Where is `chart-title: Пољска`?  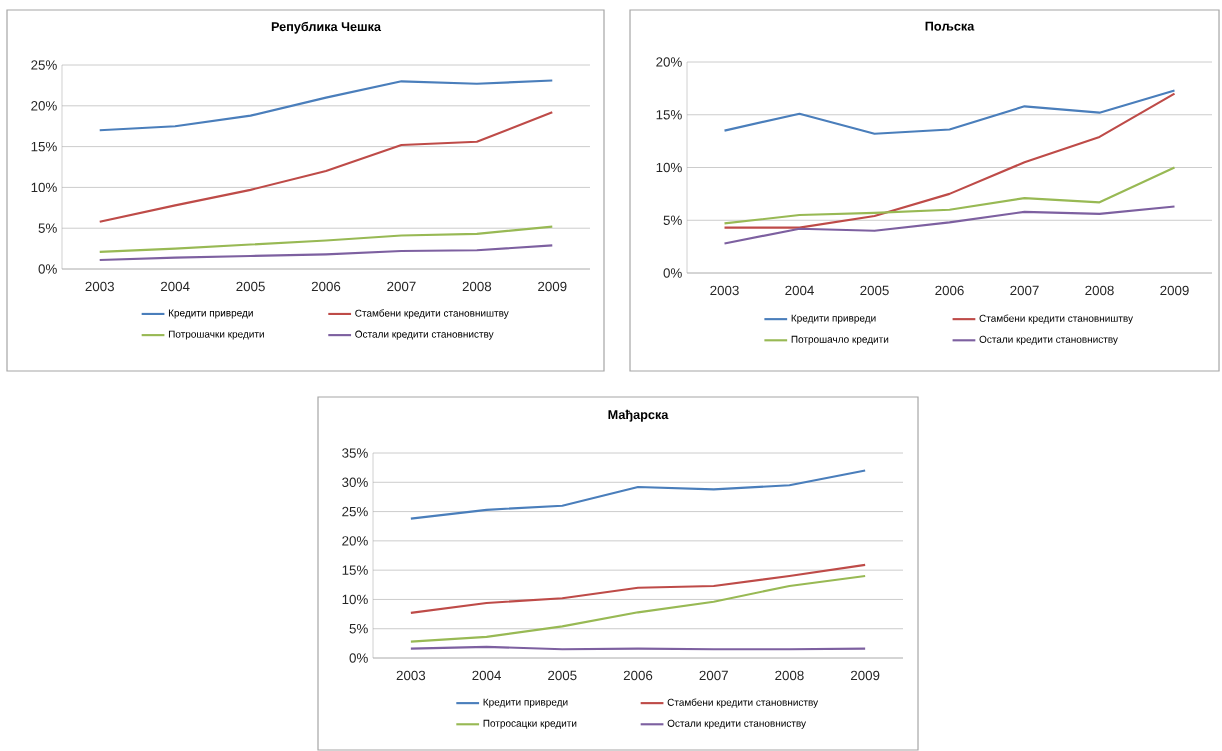
chart-title: Пољска is located at coordinates (950, 26).